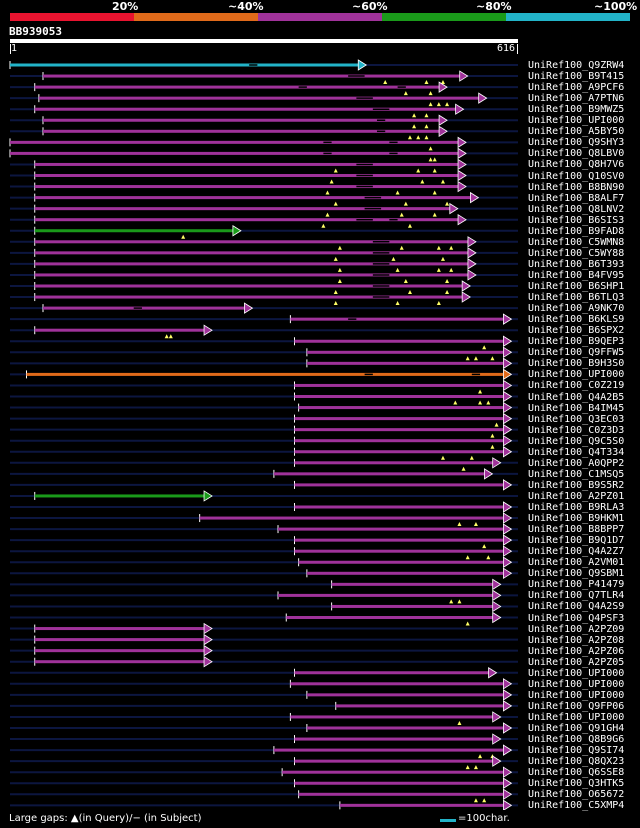  What do you see at coordinates (576, 187) in the screenshot?
I see `hit-label: UniRef100_B8BN90` at bounding box center [576, 187].